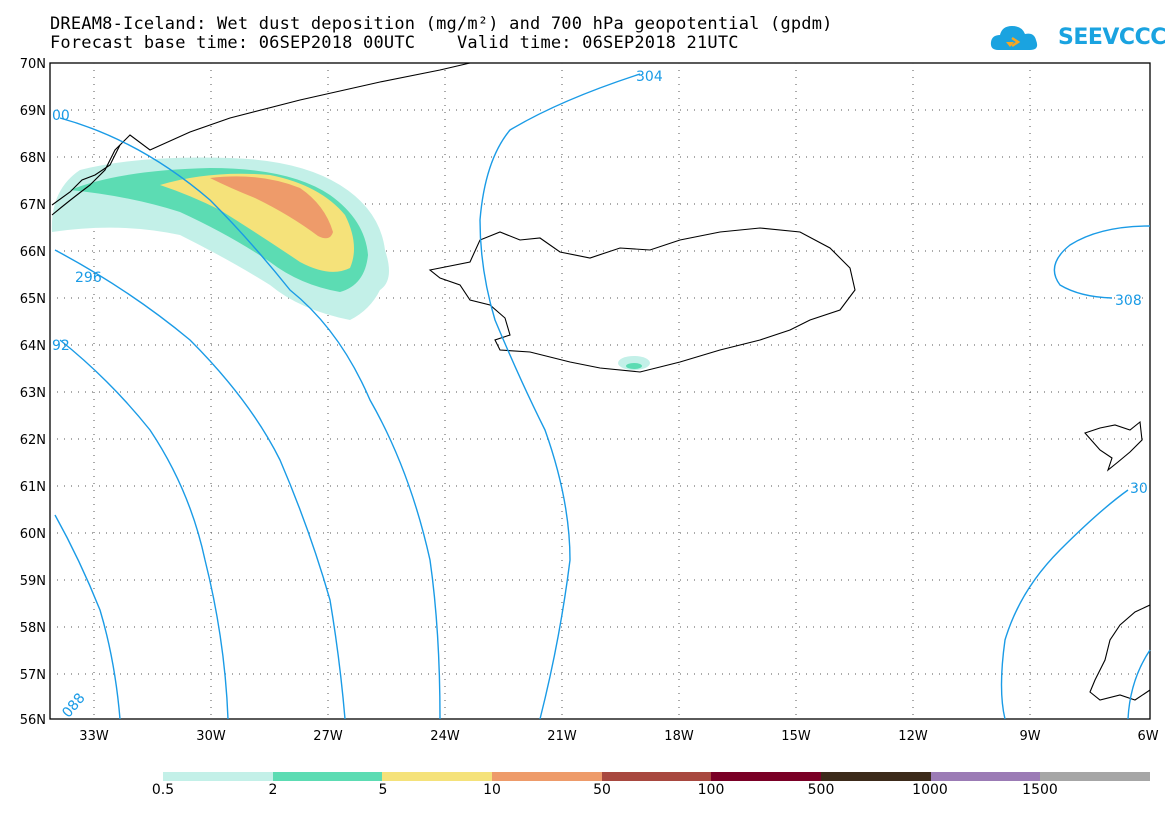  What do you see at coordinates (163, 790) in the screenshot?
I see `legend-label: 0.5` at bounding box center [163, 790].